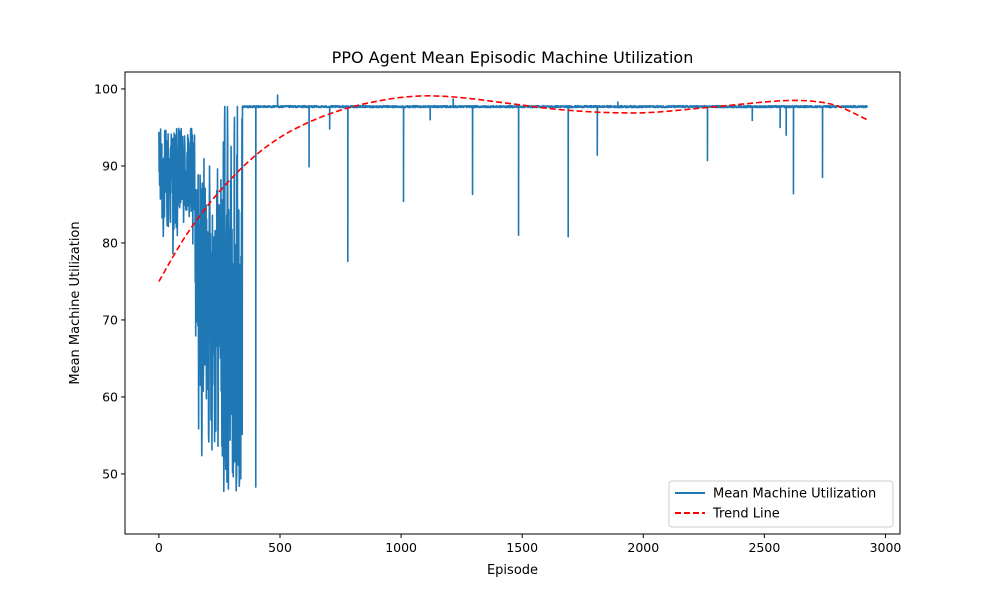 This screenshot has width=1000, height=600. What do you see at coordinates (110, 242) in the screenshot?
I see `y-tick-label: 80` at bounding box center [110, 242].